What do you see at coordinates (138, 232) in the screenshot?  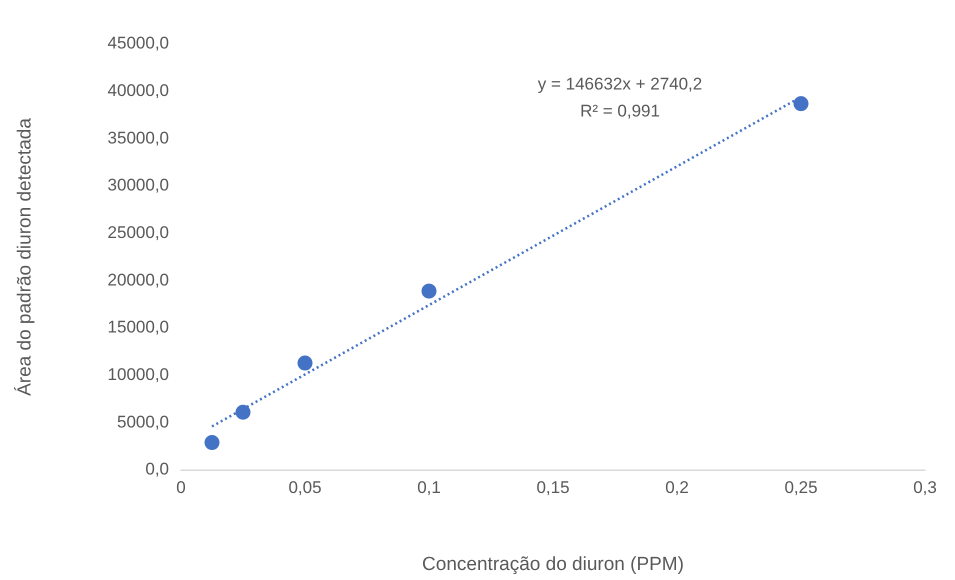 I see `y-tick-label: 25000,0` at bounding box center [138, 232].